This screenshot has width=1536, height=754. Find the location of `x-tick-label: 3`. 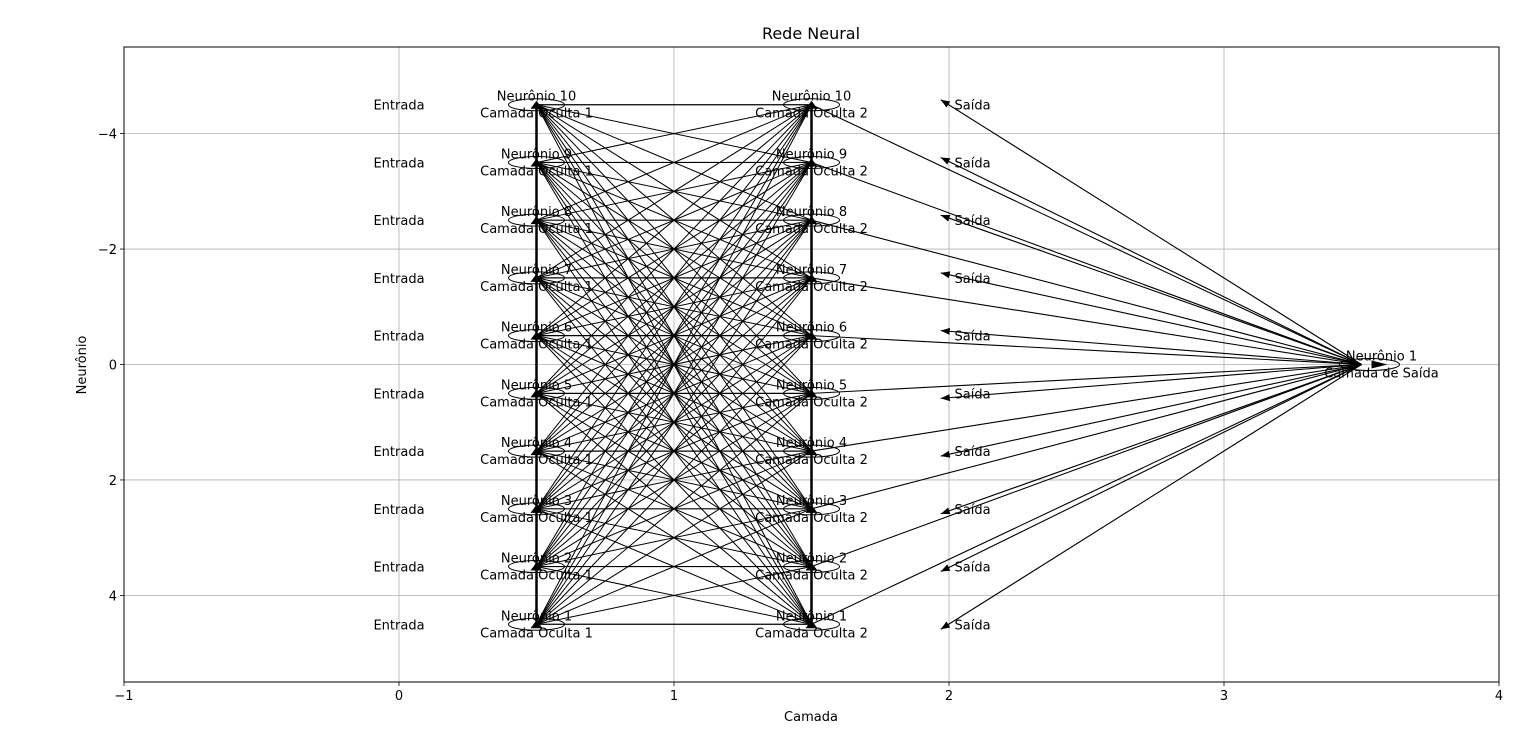

x-tick-label: 3 is located at coordinates (1224, 696).